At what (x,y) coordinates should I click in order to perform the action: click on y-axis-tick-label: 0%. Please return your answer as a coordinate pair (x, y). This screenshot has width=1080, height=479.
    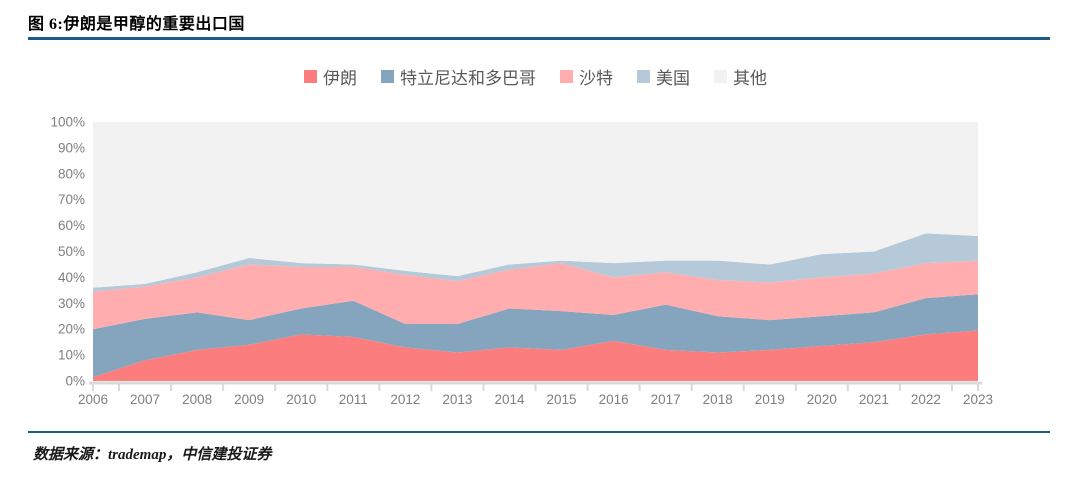
    Looking at the image, I should click on (75, 381).